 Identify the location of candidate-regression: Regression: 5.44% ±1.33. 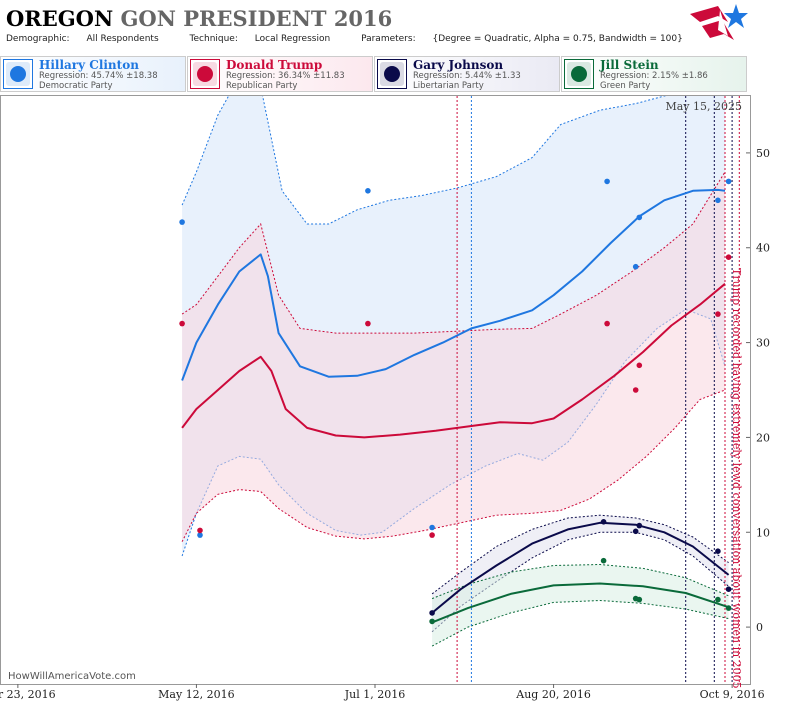
(467, 76).